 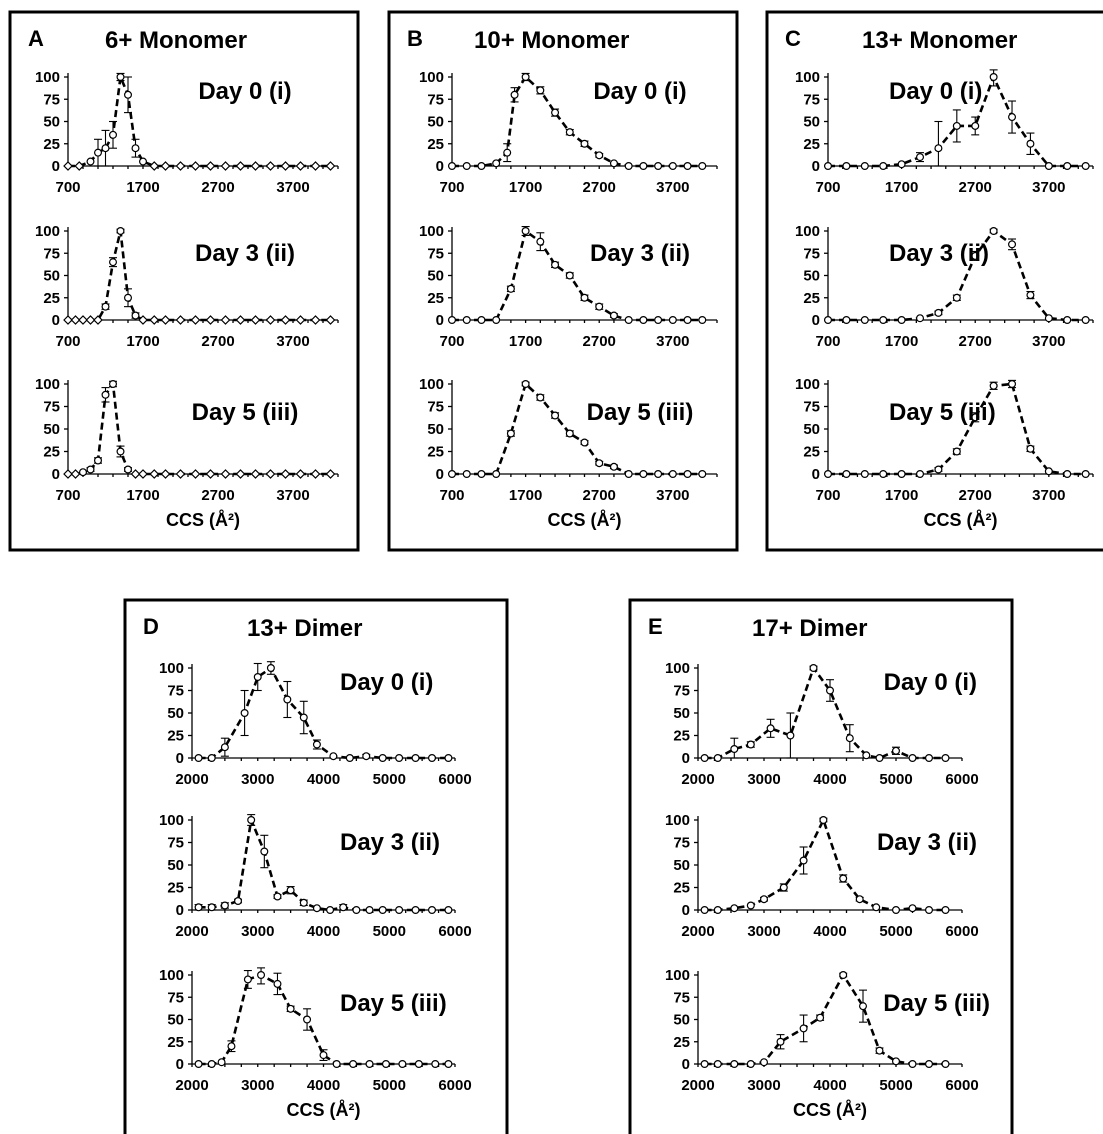 What do you see at coordinates (176, 40) in the screenshot?
I see `panel-title: 6+ Monomer` at bounding box center [176, 40].